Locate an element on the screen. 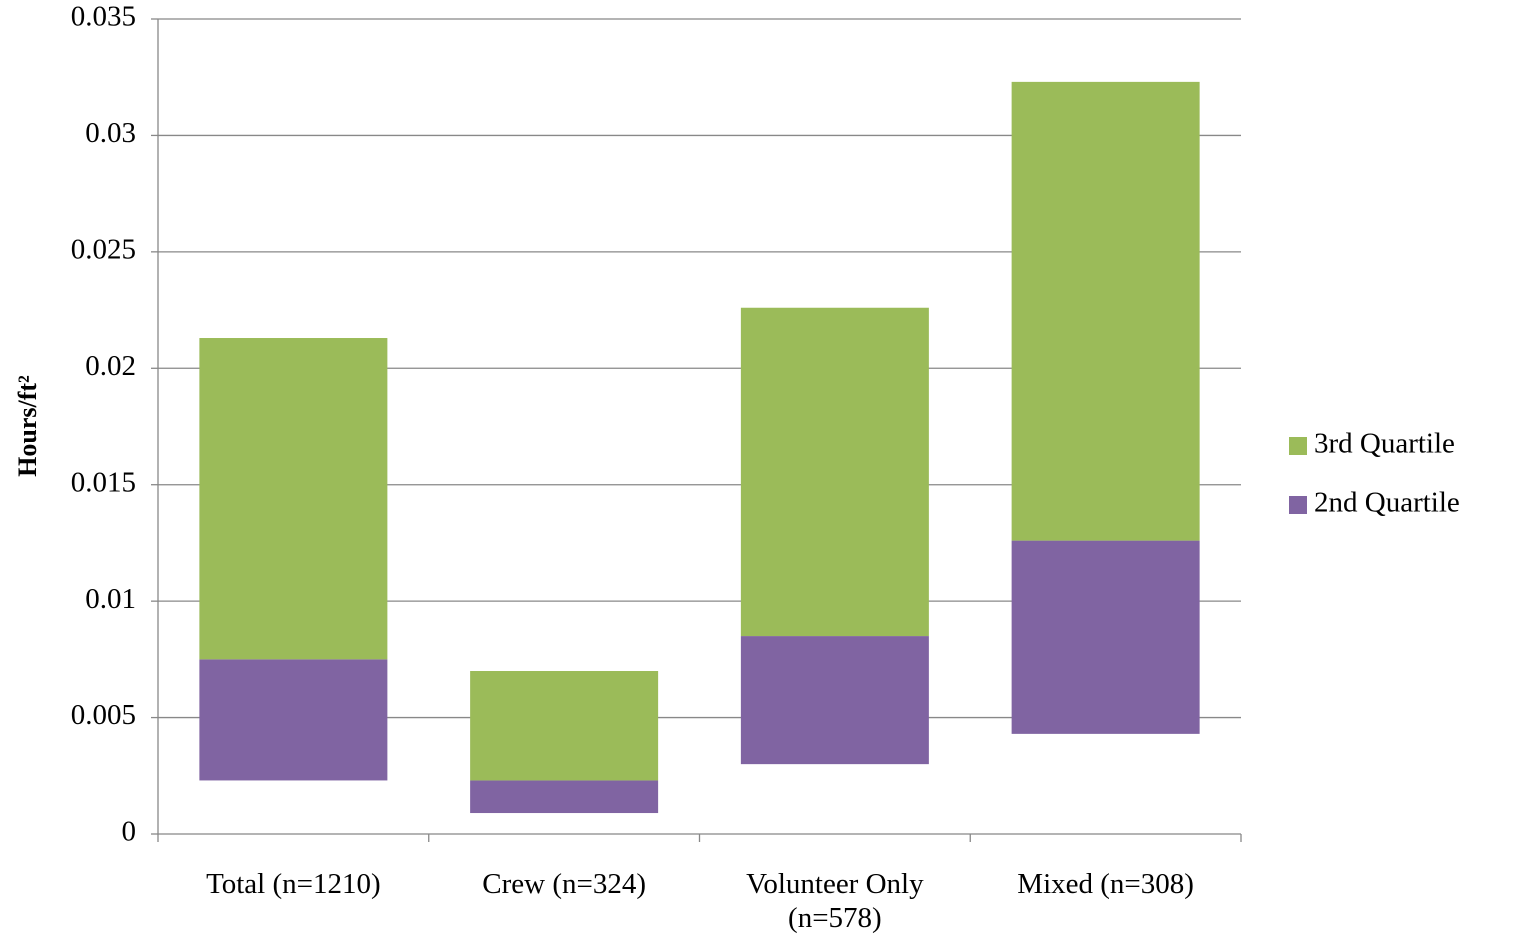  x-tick-label: Volunteer Only (n=578) is located at coordinates (835, 901).